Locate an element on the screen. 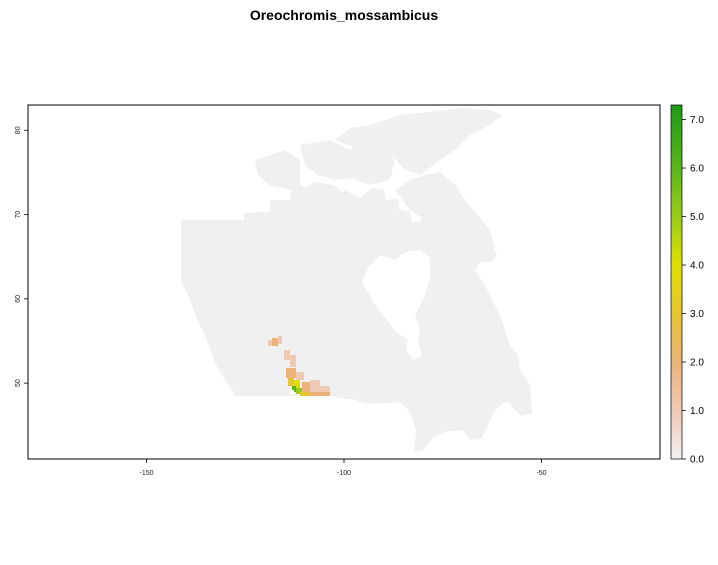 Image resolution: width=718 pixels, height=565 pixels. victoria-island is located at coordinates (322, 193).